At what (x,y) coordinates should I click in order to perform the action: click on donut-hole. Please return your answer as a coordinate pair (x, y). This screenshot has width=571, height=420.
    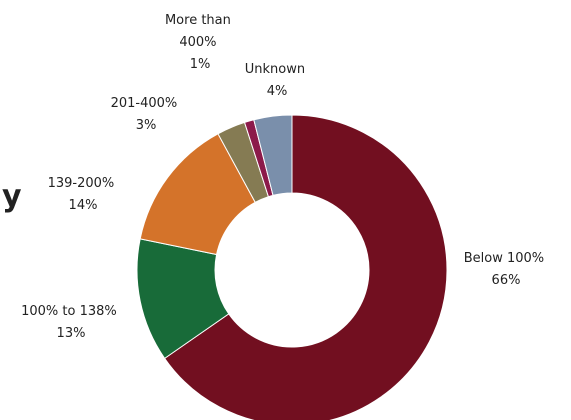
    Looking at the image, I should click on (292, 270).